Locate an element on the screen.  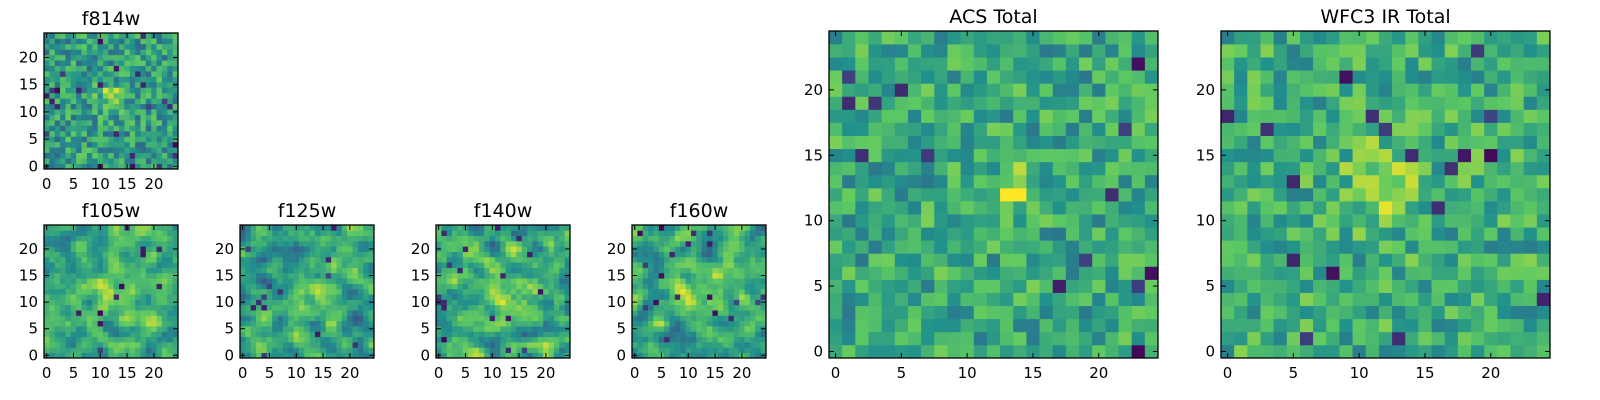
y-tick-label: 5 is located at coordinates (621, 329).